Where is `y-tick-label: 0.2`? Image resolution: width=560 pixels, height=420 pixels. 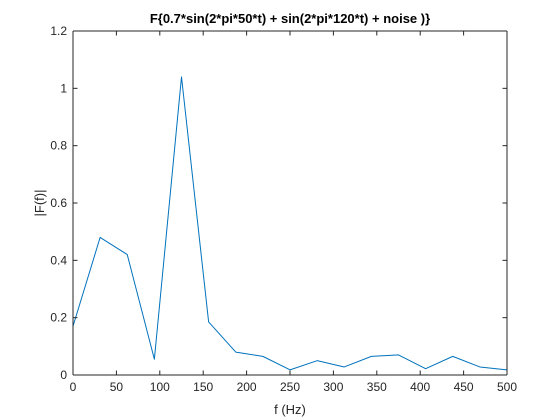
y-tick-label: 0.2 is located at coordinates (58, 318).